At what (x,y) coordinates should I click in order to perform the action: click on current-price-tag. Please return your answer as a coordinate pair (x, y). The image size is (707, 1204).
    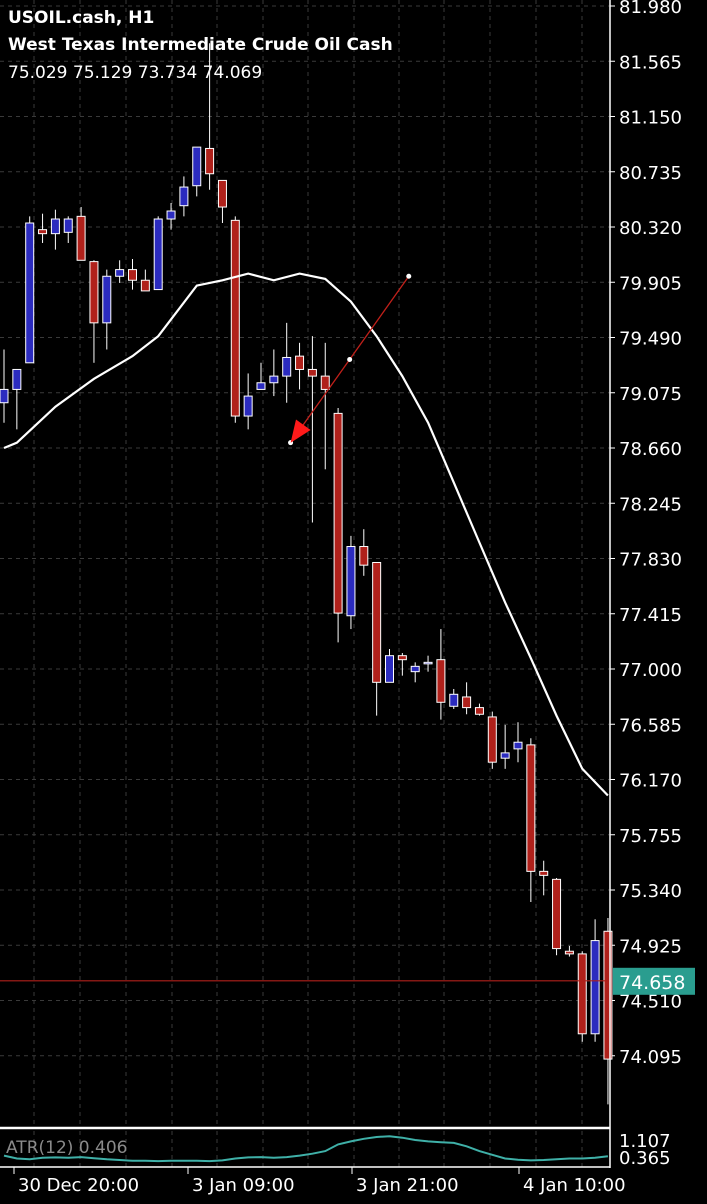
    Looking at the image, I should click on (654, 981).